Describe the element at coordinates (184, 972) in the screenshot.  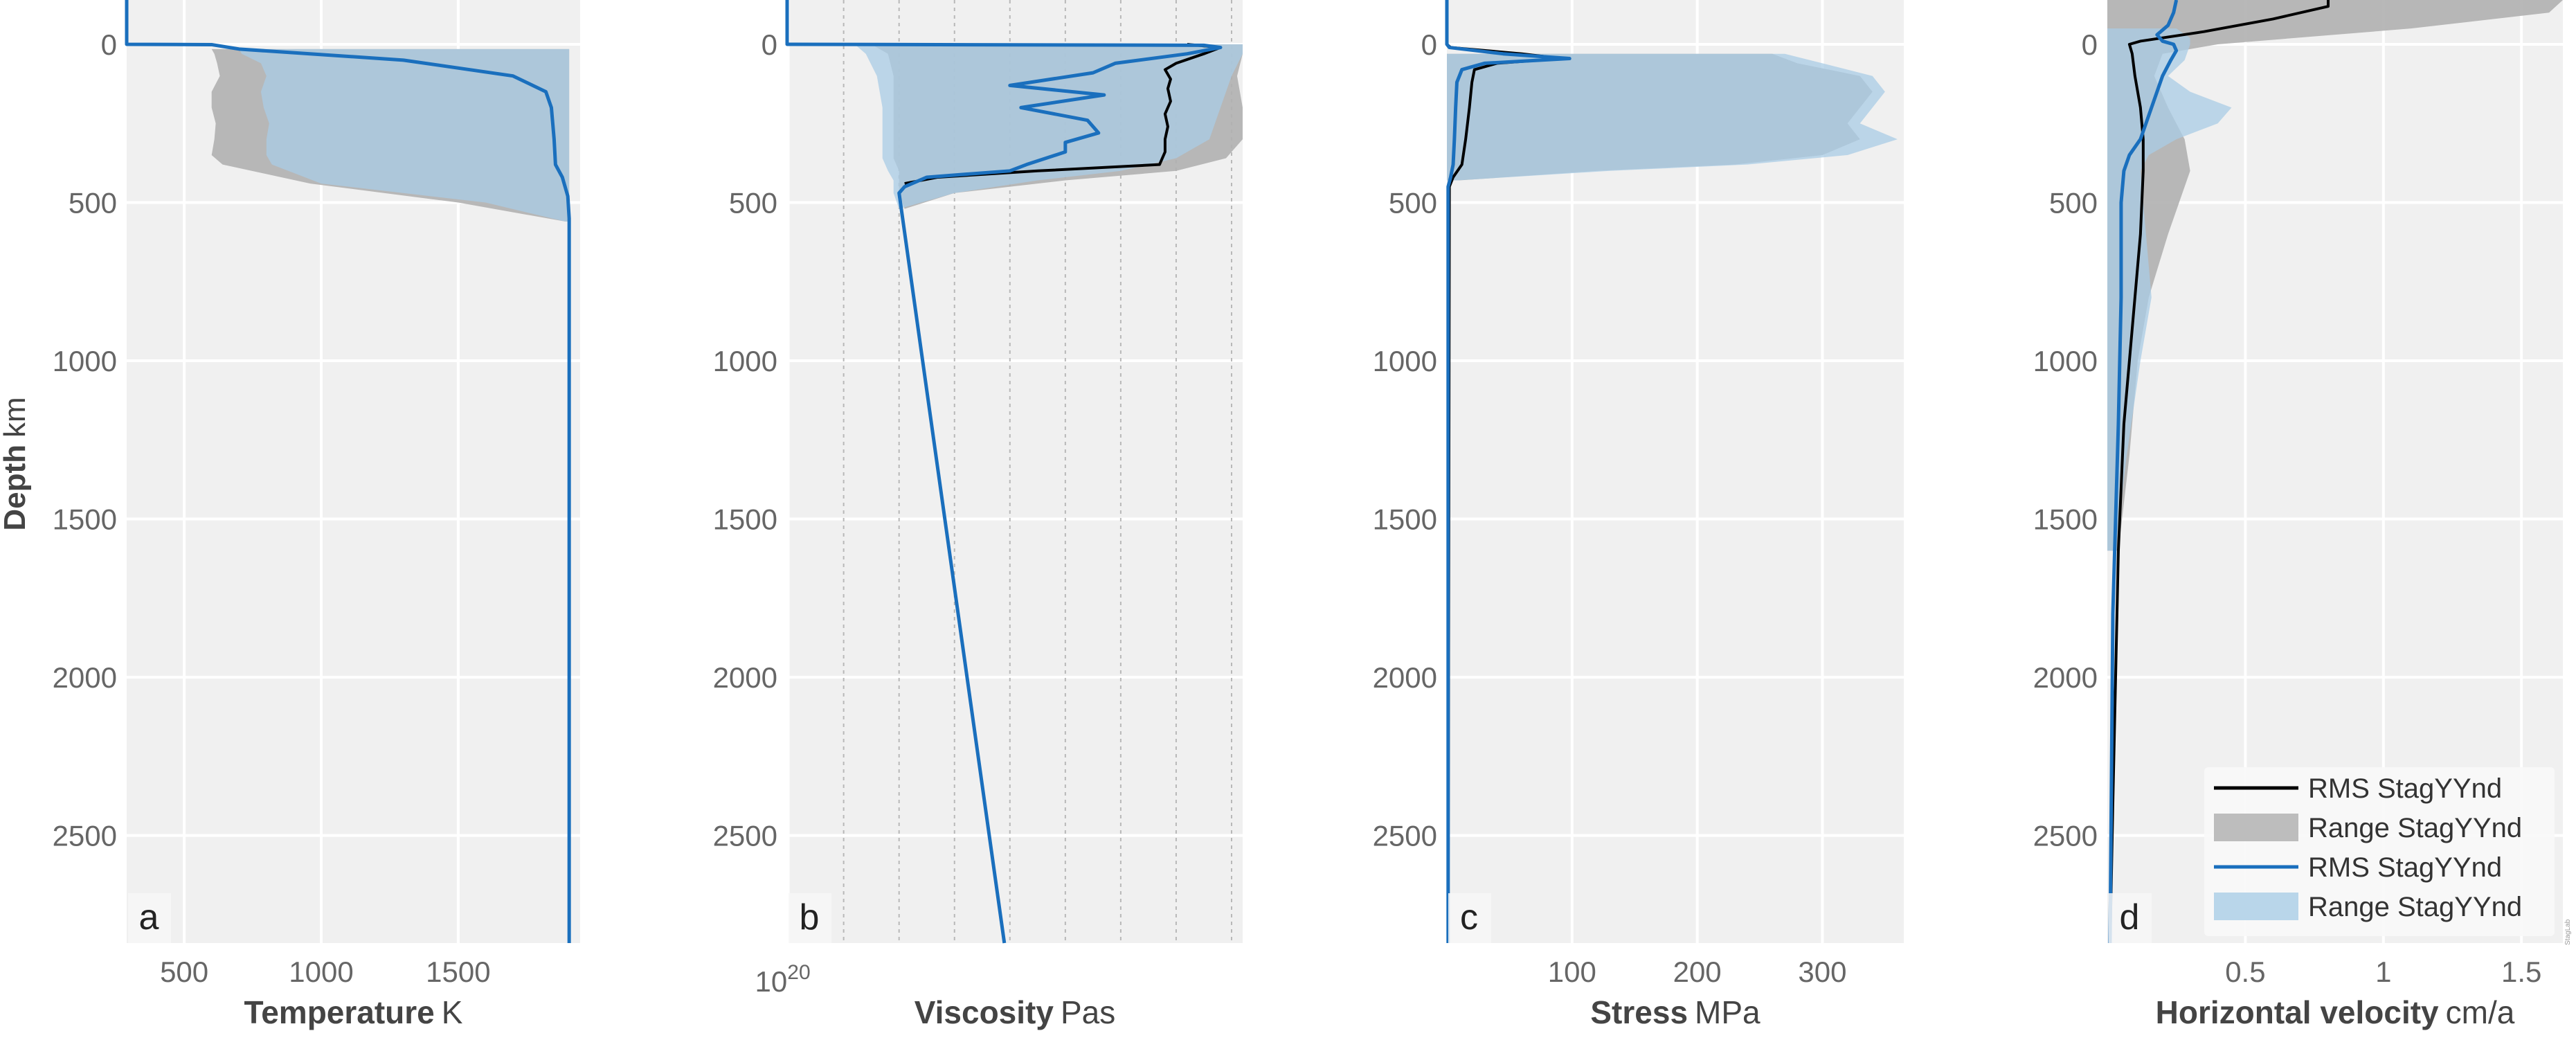
I see `x-tick-label: 500` at that location.